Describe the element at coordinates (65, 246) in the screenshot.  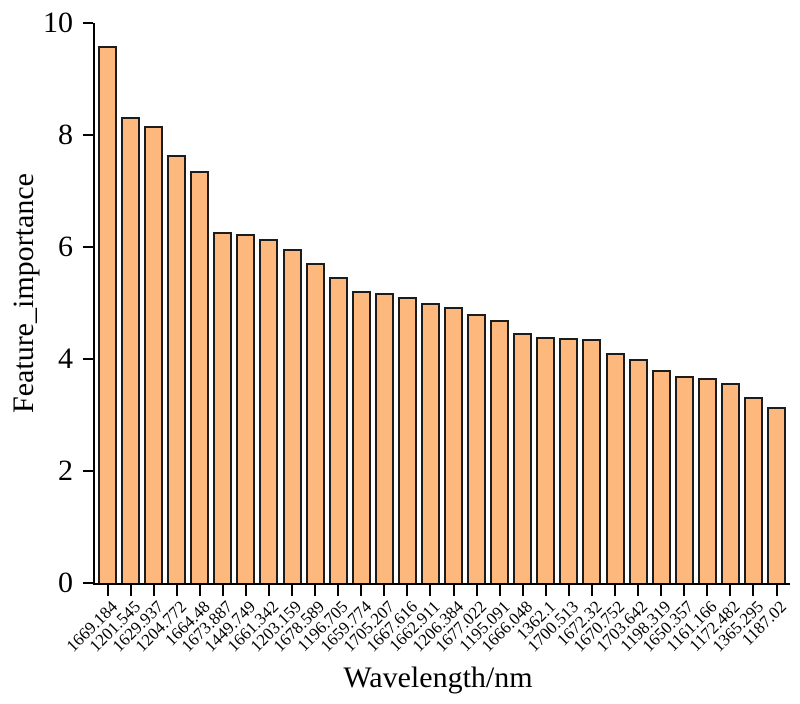
I see `y-axis-tick-label: 6` at that location.